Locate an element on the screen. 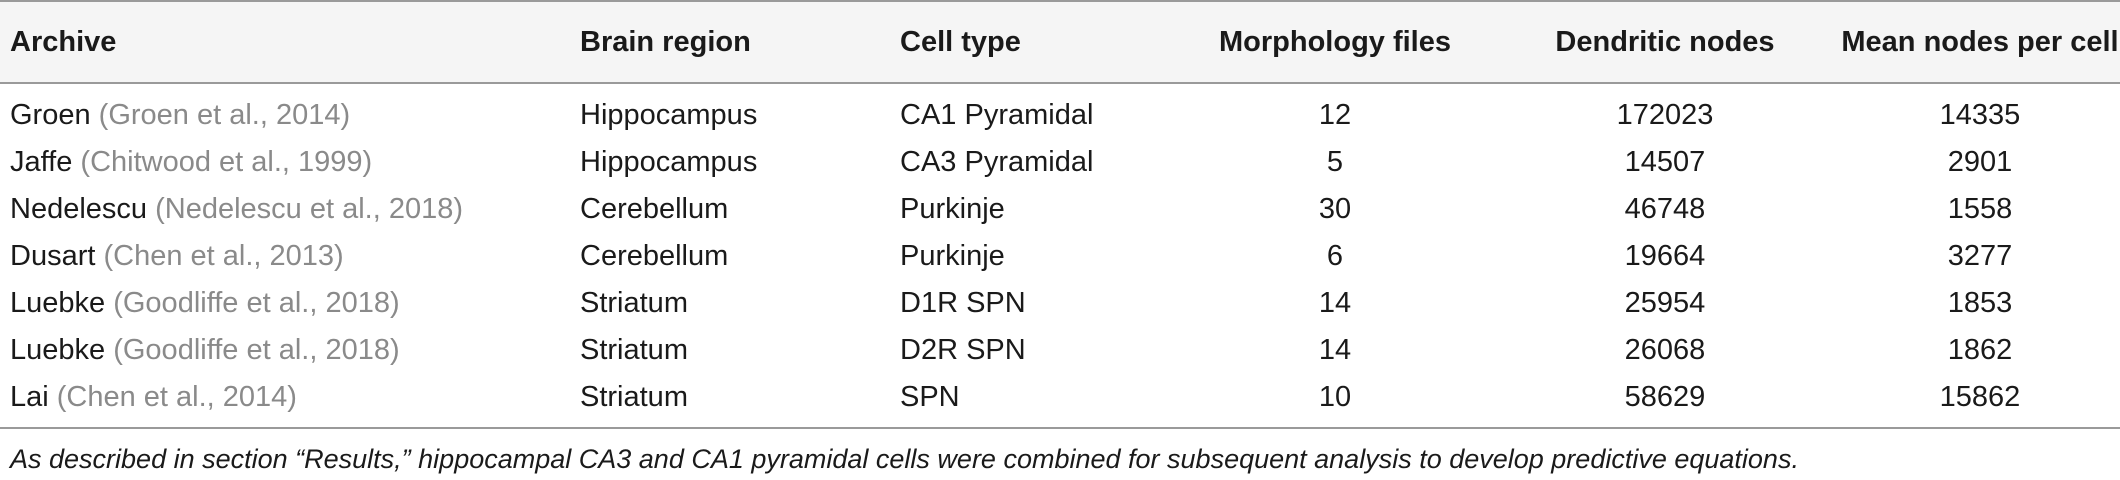  cell-archive: Nedelescu (Nedelescu et al., 2018) is located at coordinates (290, 209).